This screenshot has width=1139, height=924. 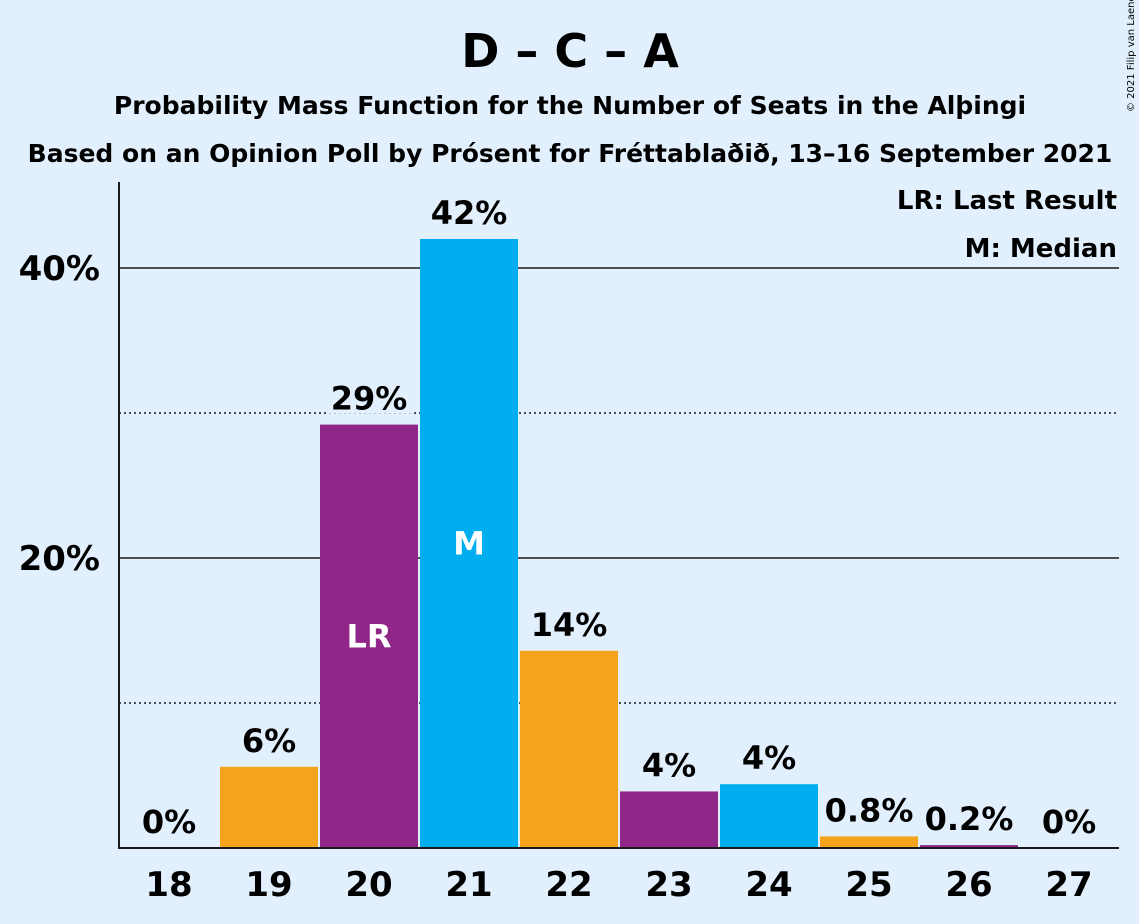 I want to click on copyright-note: © 2021 Filip van Laenen, so click(x=1131, y=56).